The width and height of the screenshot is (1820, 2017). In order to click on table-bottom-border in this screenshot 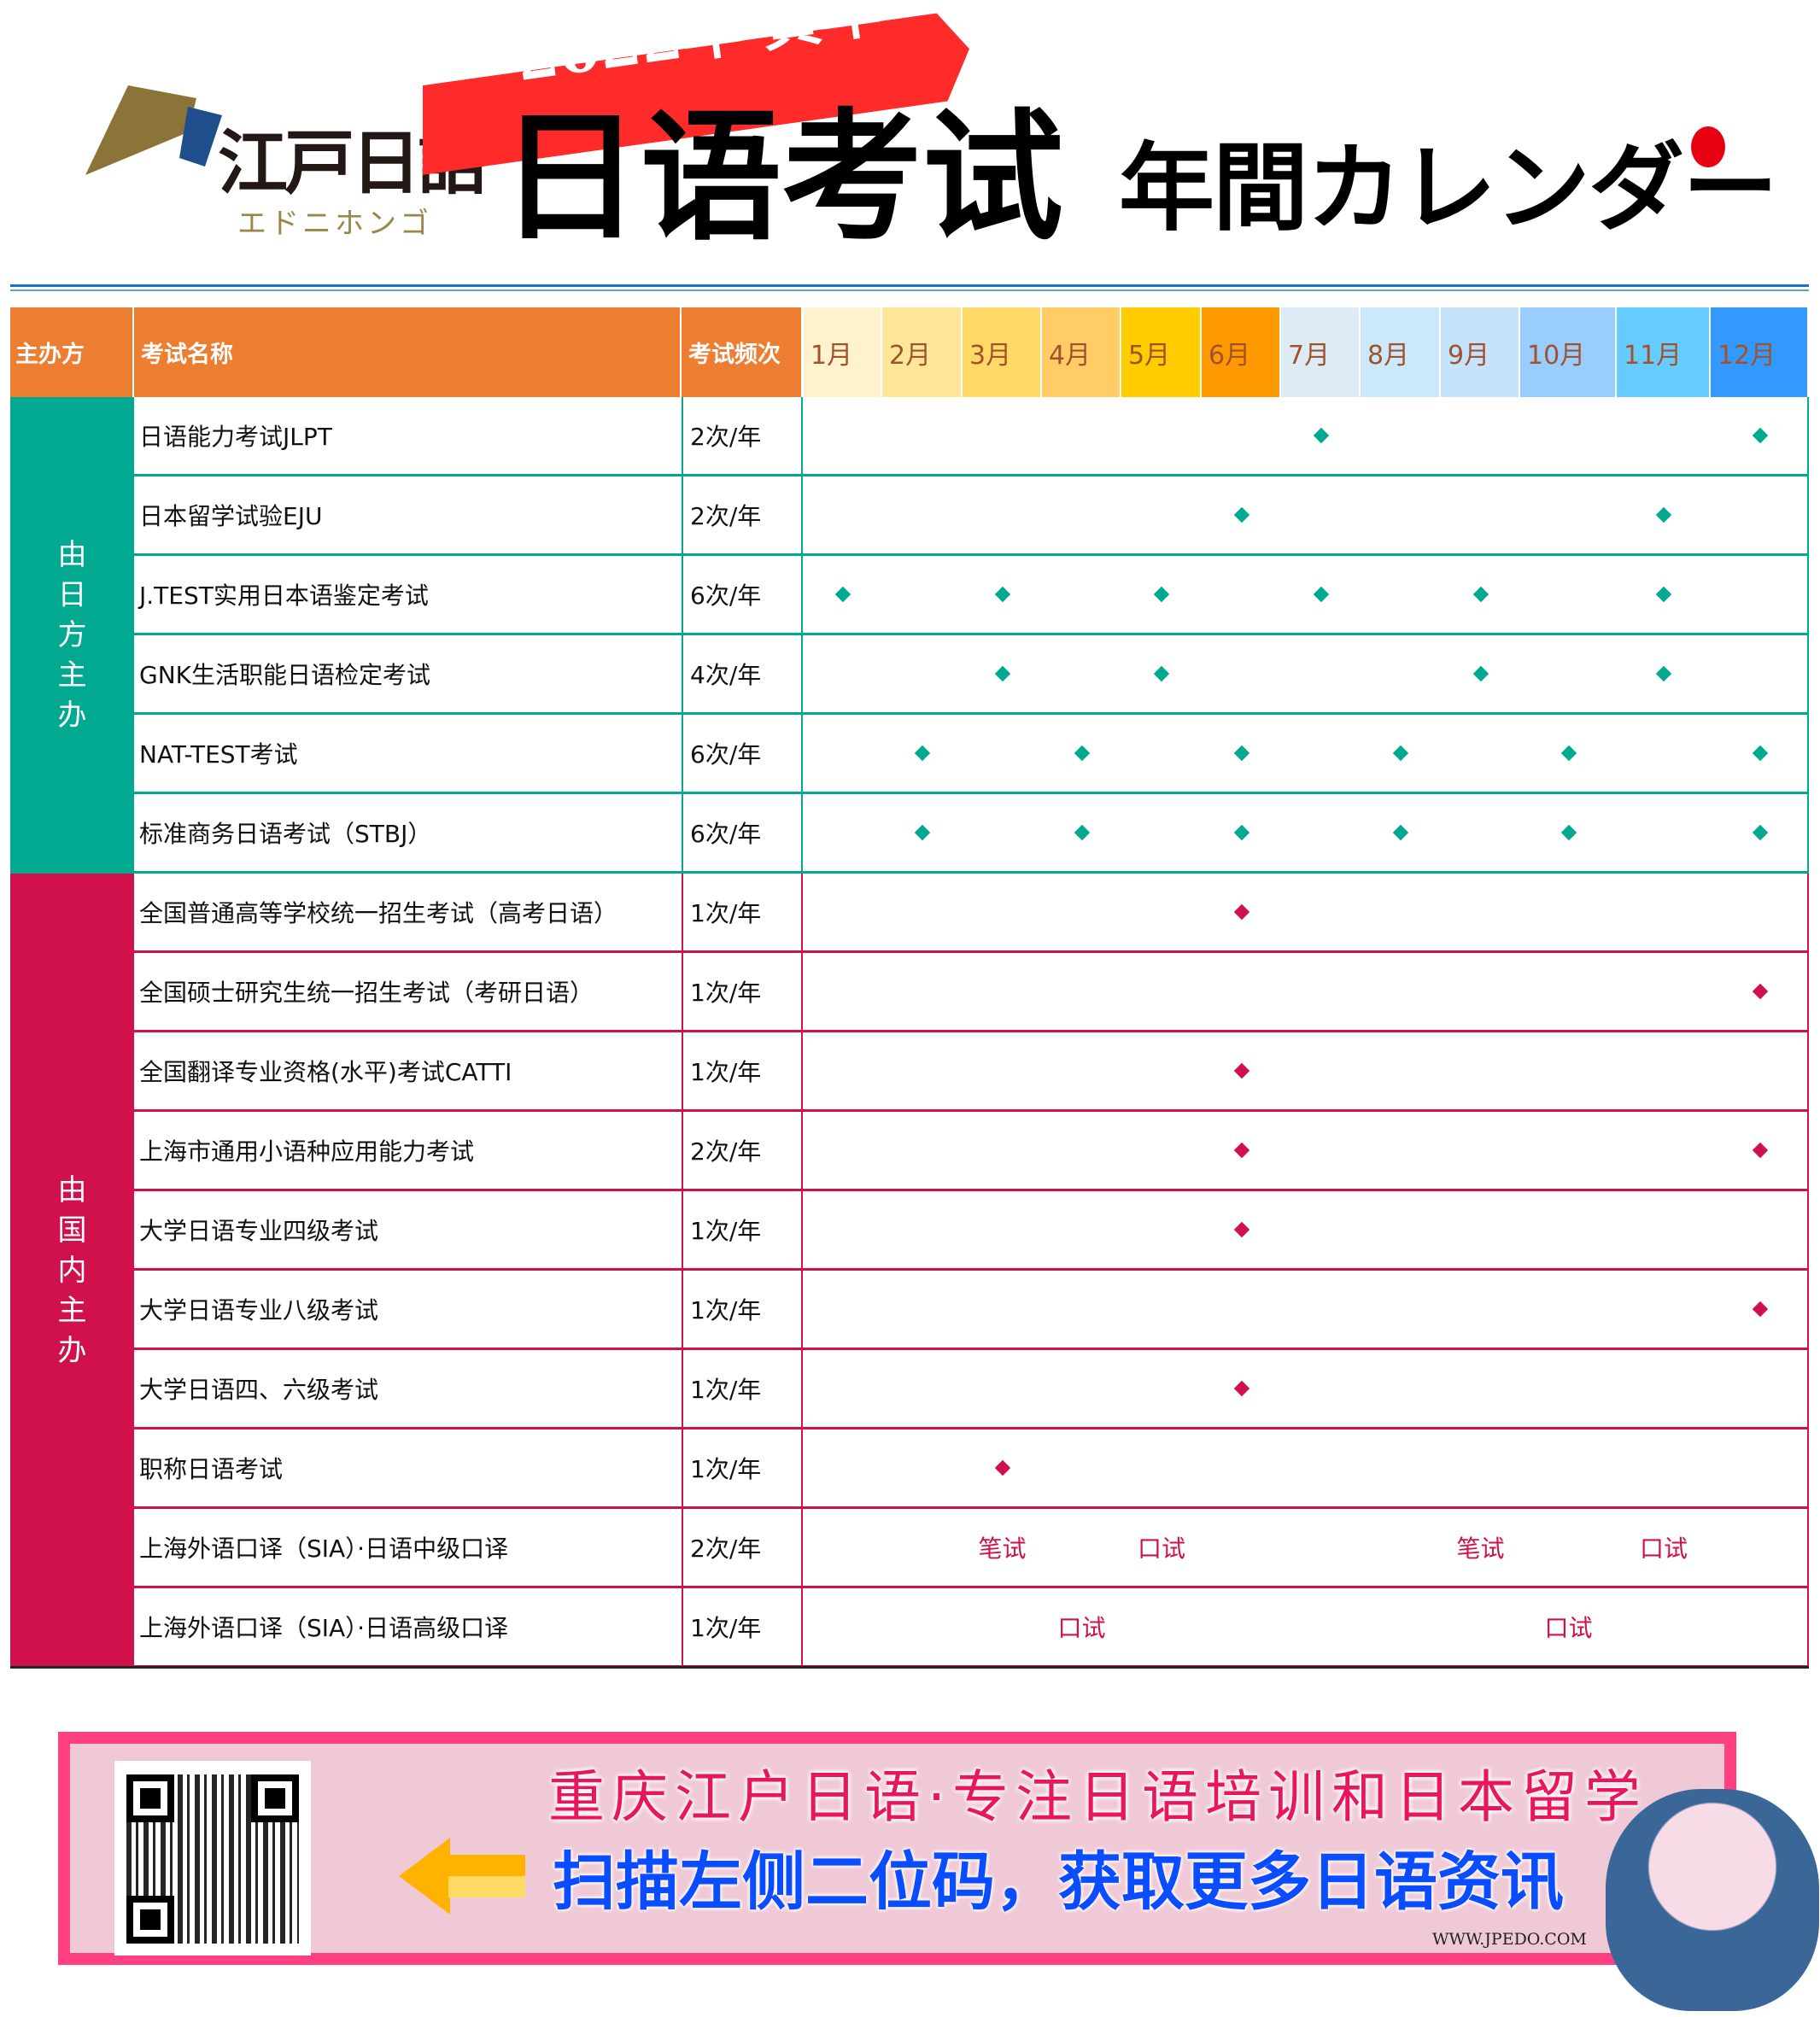, I will do `click(910, 1667)`.